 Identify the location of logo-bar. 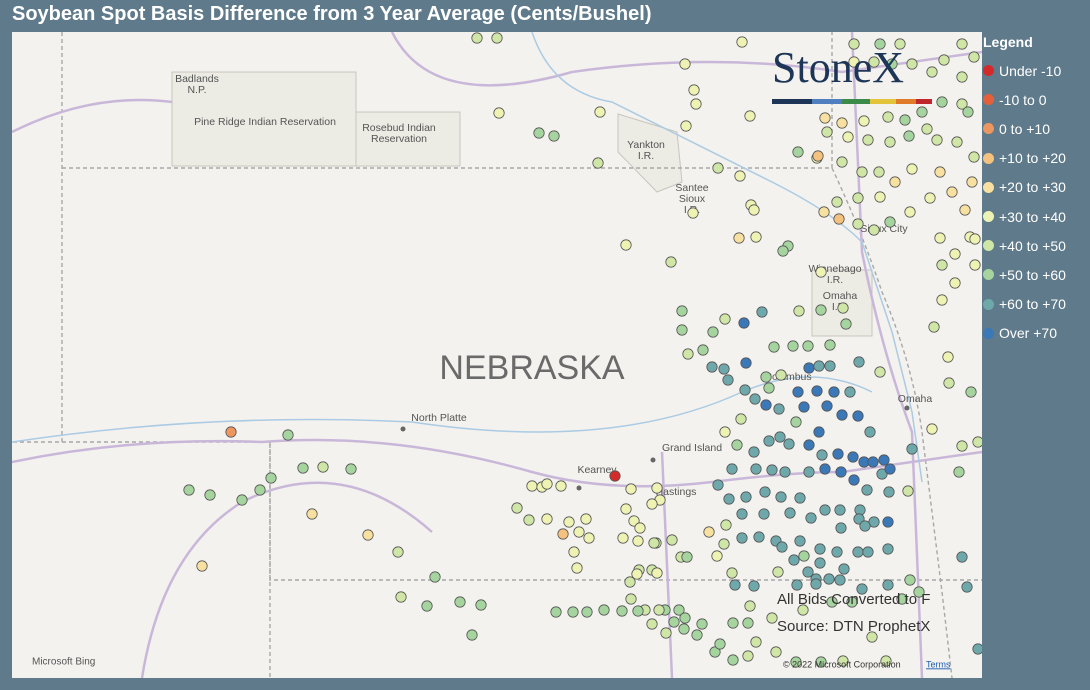
(852, 101).